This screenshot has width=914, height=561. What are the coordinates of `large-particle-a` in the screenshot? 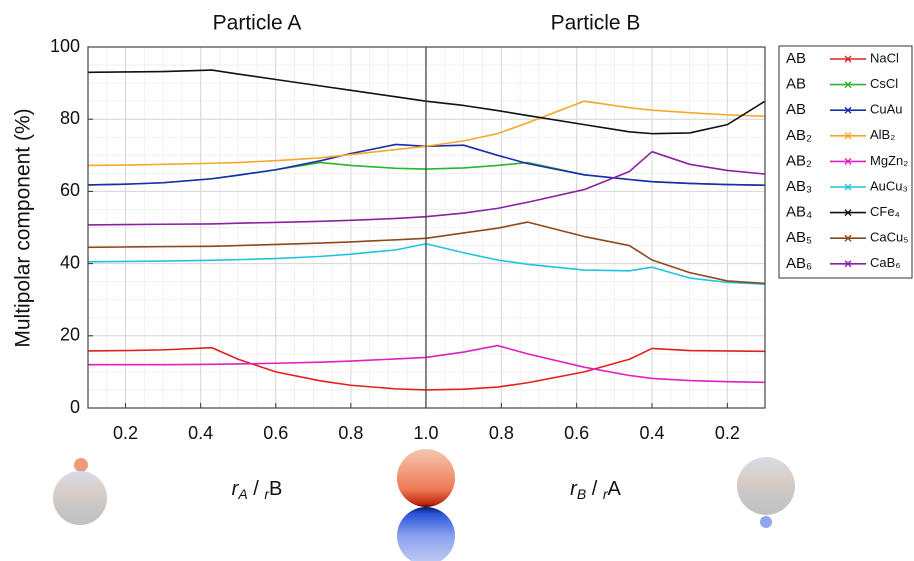 It's located at (766, 486).